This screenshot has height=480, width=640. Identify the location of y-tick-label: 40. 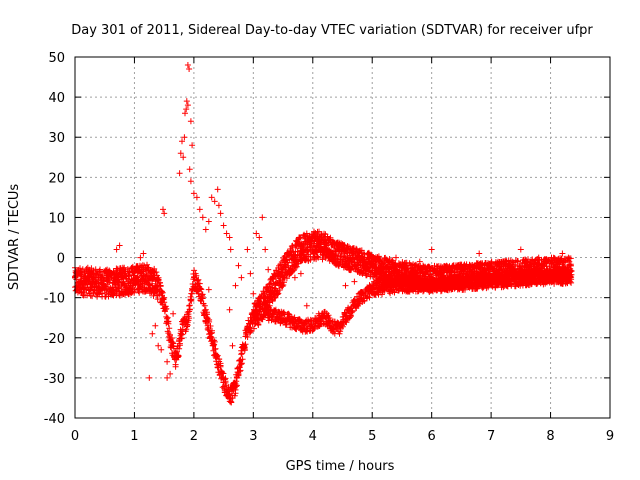
(56, 98).